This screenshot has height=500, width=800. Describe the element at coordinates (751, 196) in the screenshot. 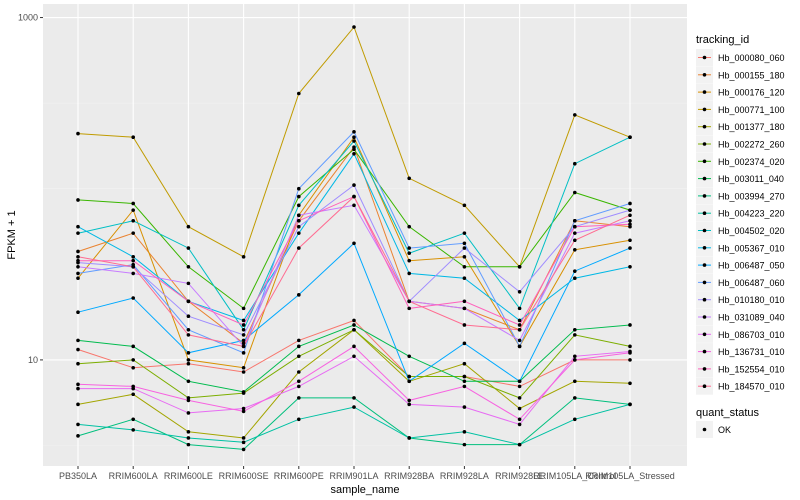

I see `legend-label: Hb_003994_270` at that location.